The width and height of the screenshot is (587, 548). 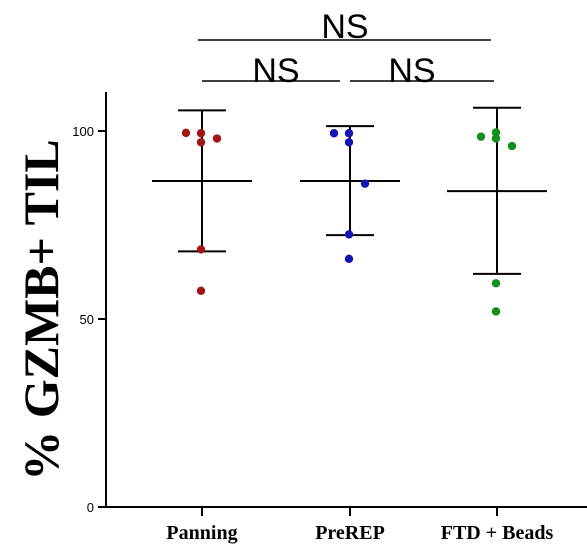 I want to click on y-ticks: 0 50 100, so click(x=89, y=319).